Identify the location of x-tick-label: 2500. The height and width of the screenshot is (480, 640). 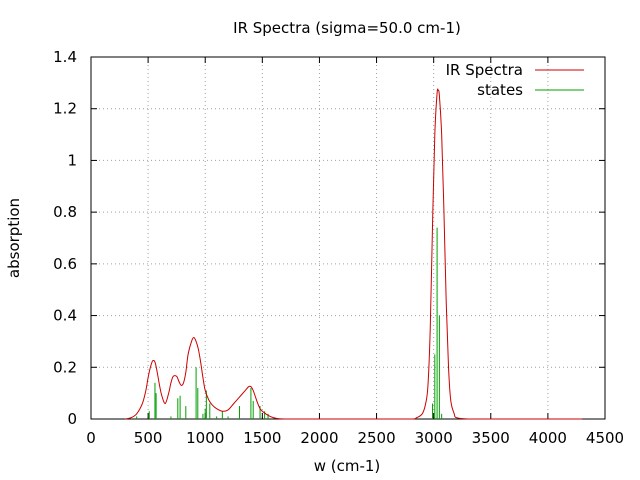
(376, 438).